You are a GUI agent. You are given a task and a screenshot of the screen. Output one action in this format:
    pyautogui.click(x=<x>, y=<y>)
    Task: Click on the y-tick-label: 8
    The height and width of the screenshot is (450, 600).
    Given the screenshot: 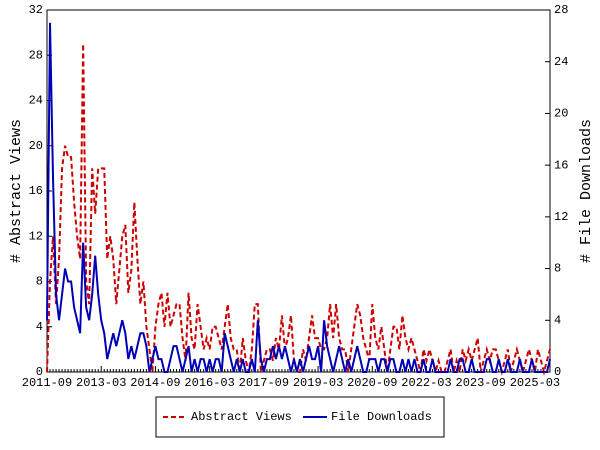 What is the action you would take?
    pyautogui.click(x=39, y=282)
    